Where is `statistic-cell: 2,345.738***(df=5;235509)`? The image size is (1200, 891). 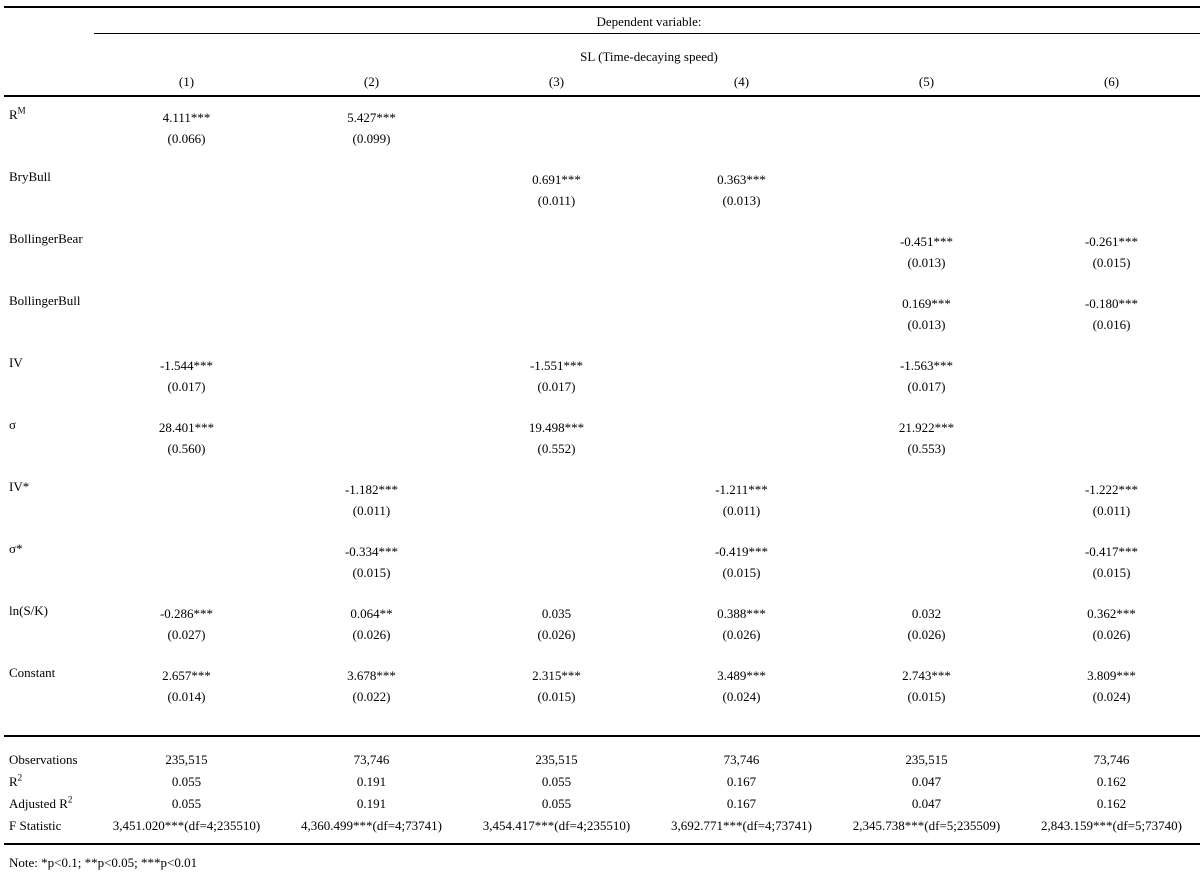 statistic-cell: 2,345.738***(df=5;235509) is located at coordinates (926, 830).